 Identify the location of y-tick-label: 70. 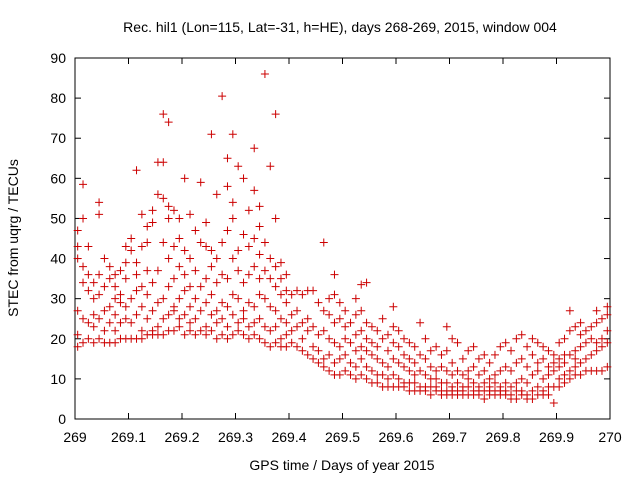
(58, 138).